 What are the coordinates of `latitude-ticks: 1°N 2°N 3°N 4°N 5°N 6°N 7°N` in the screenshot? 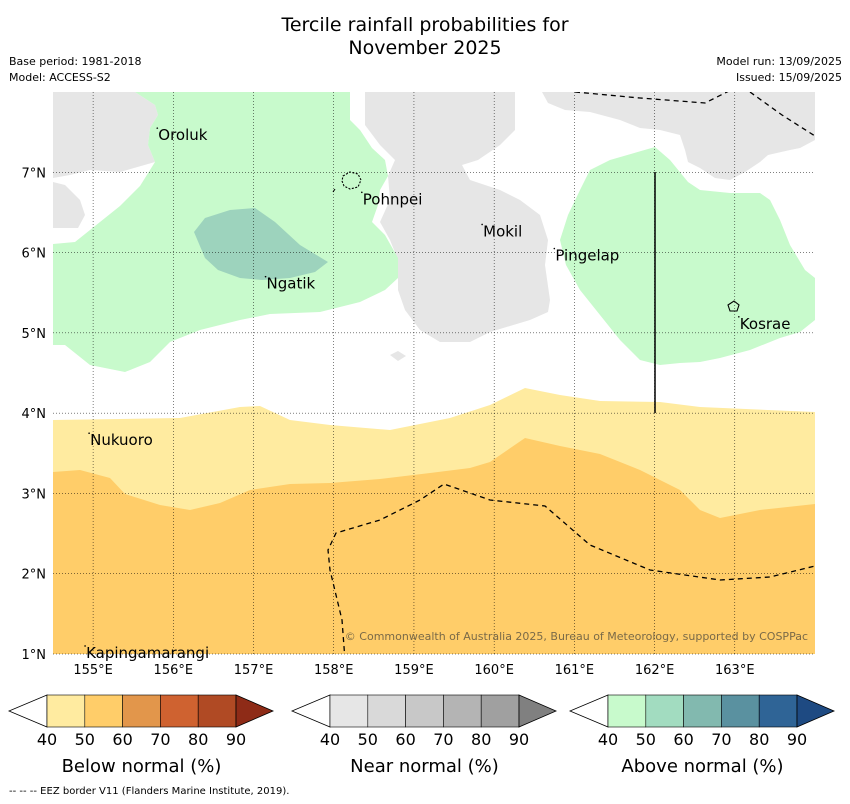 It's located at (34, 414).